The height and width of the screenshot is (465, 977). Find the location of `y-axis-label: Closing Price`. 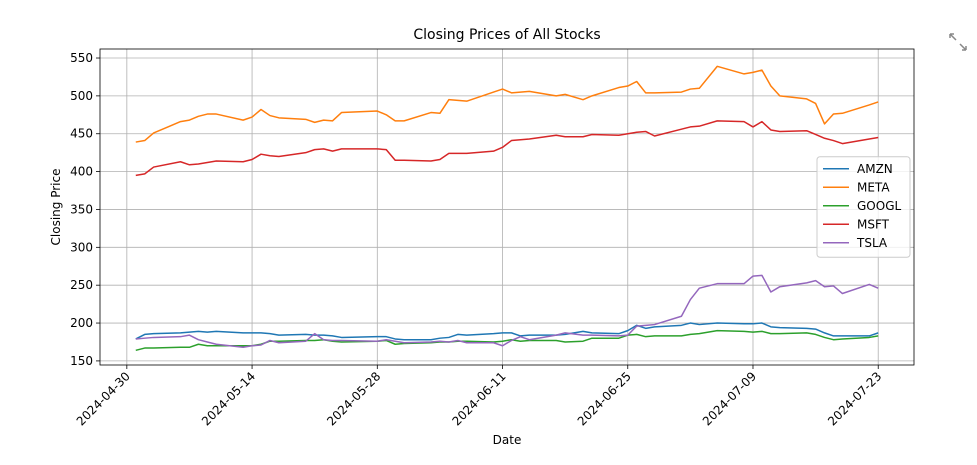

y-axis-label: Closing Price is located at coordinates (56, 207).